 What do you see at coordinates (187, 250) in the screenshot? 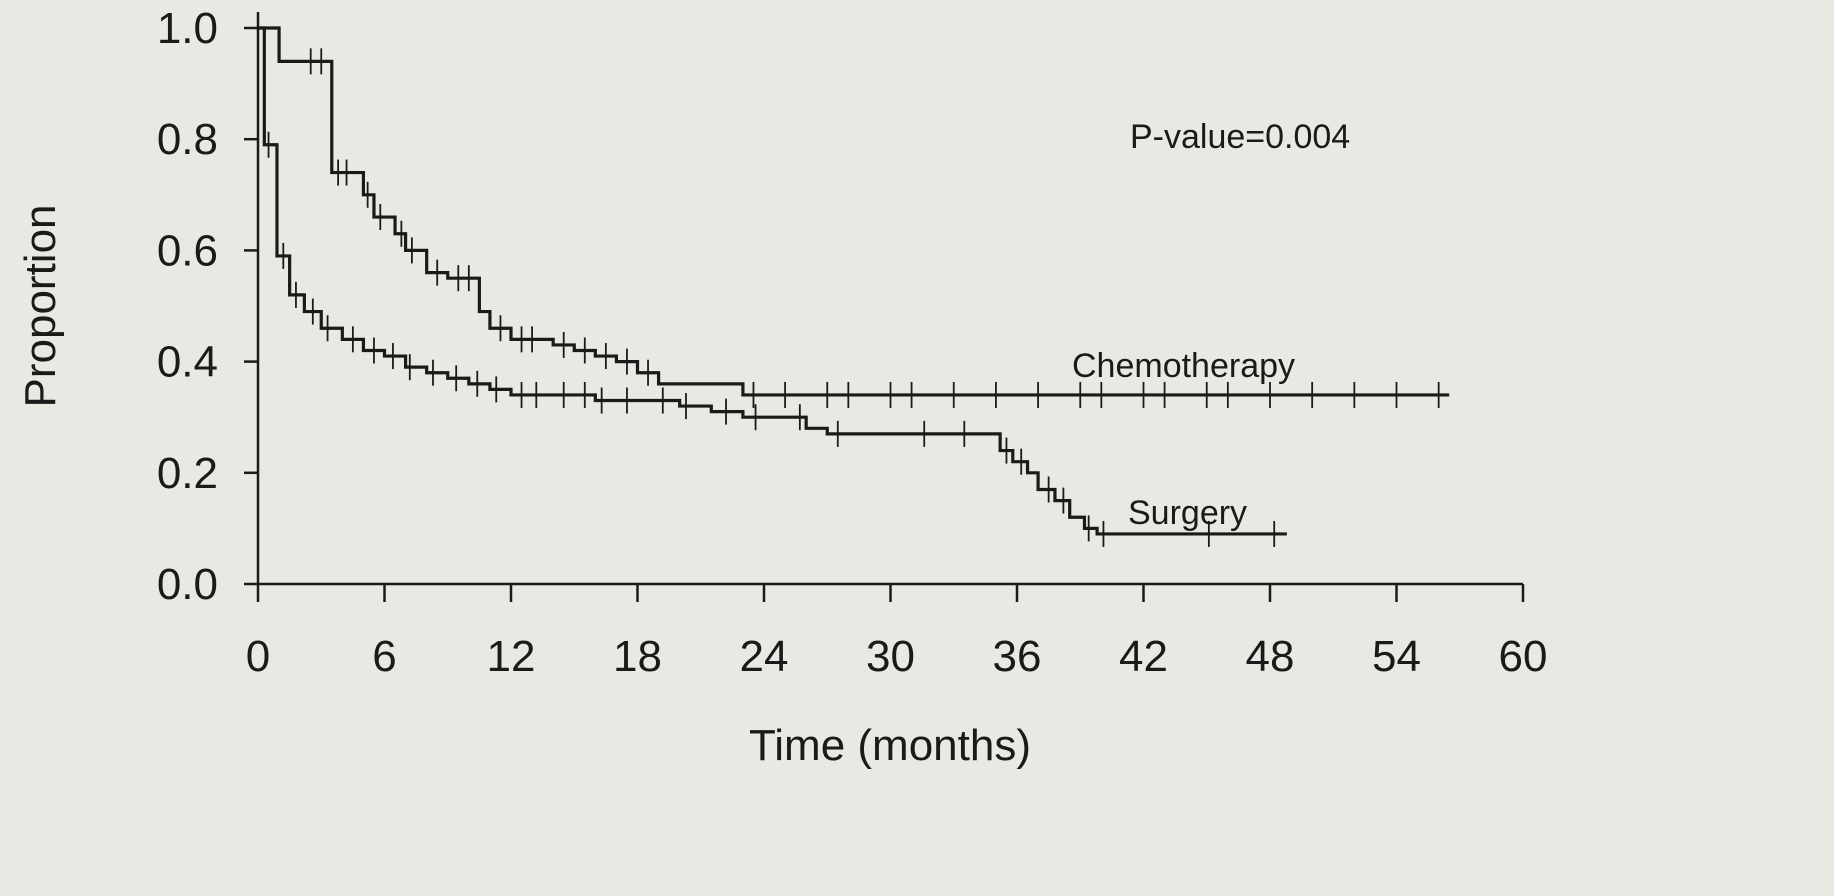
I see `y-tick-label: 0.6` at bounding box center [187, 250].